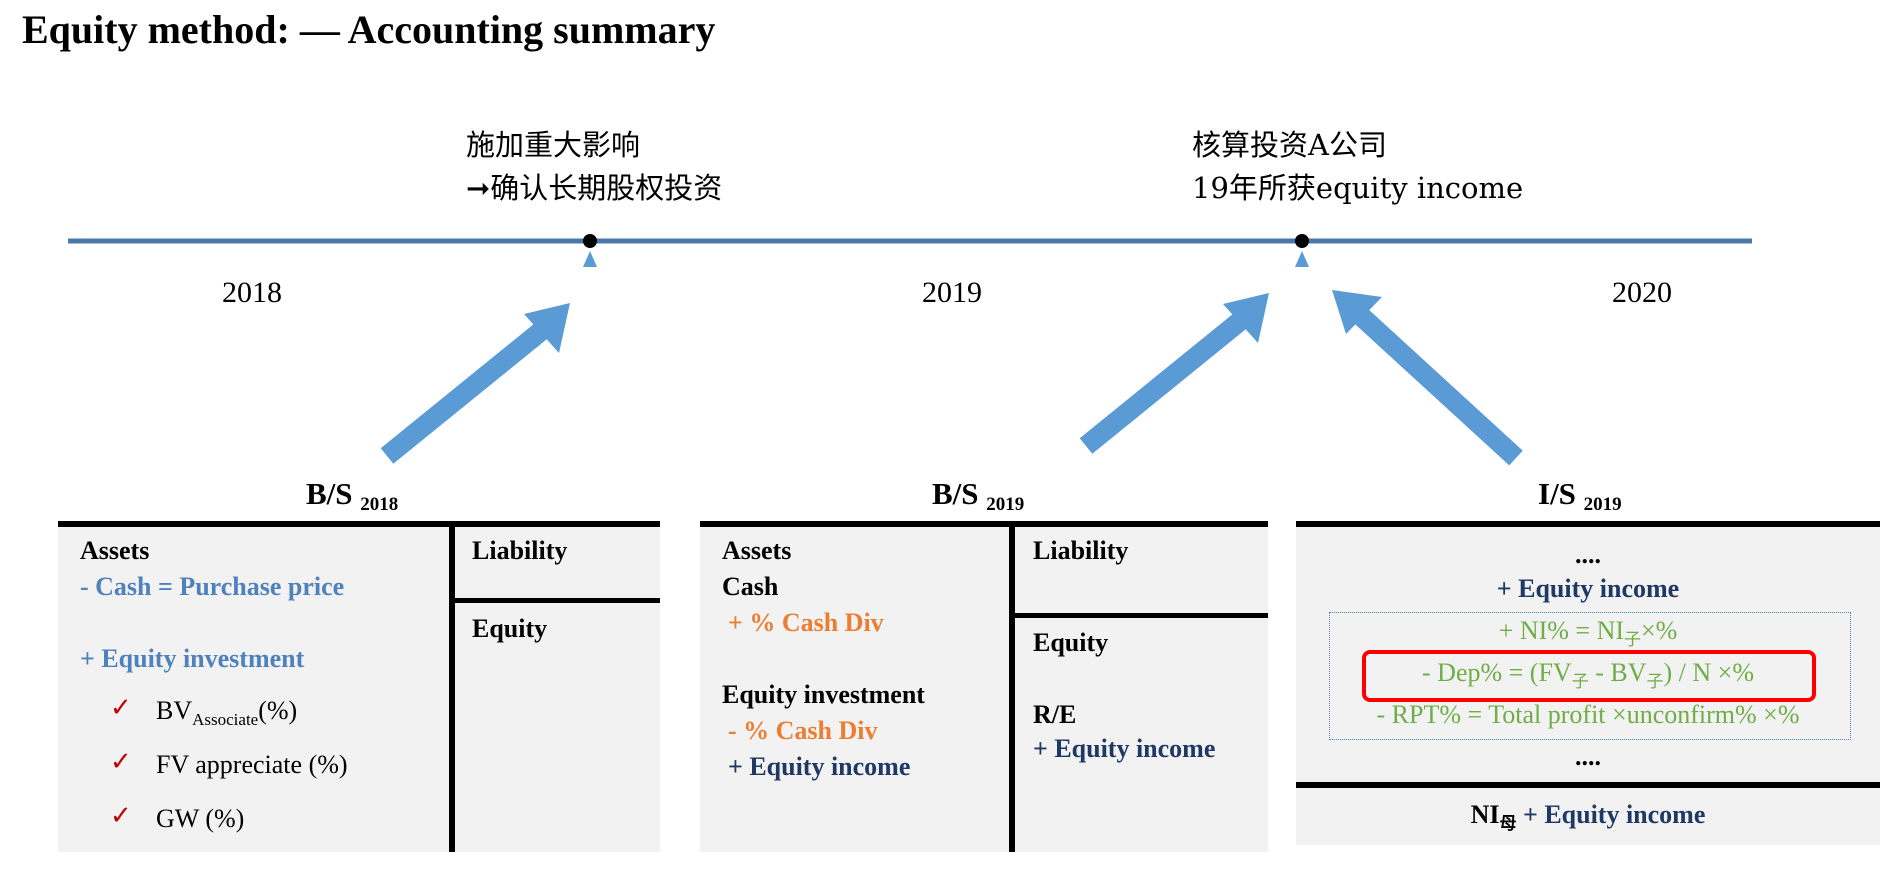  I want to click on arrow-is2019-shaft, so click(1439, 387).